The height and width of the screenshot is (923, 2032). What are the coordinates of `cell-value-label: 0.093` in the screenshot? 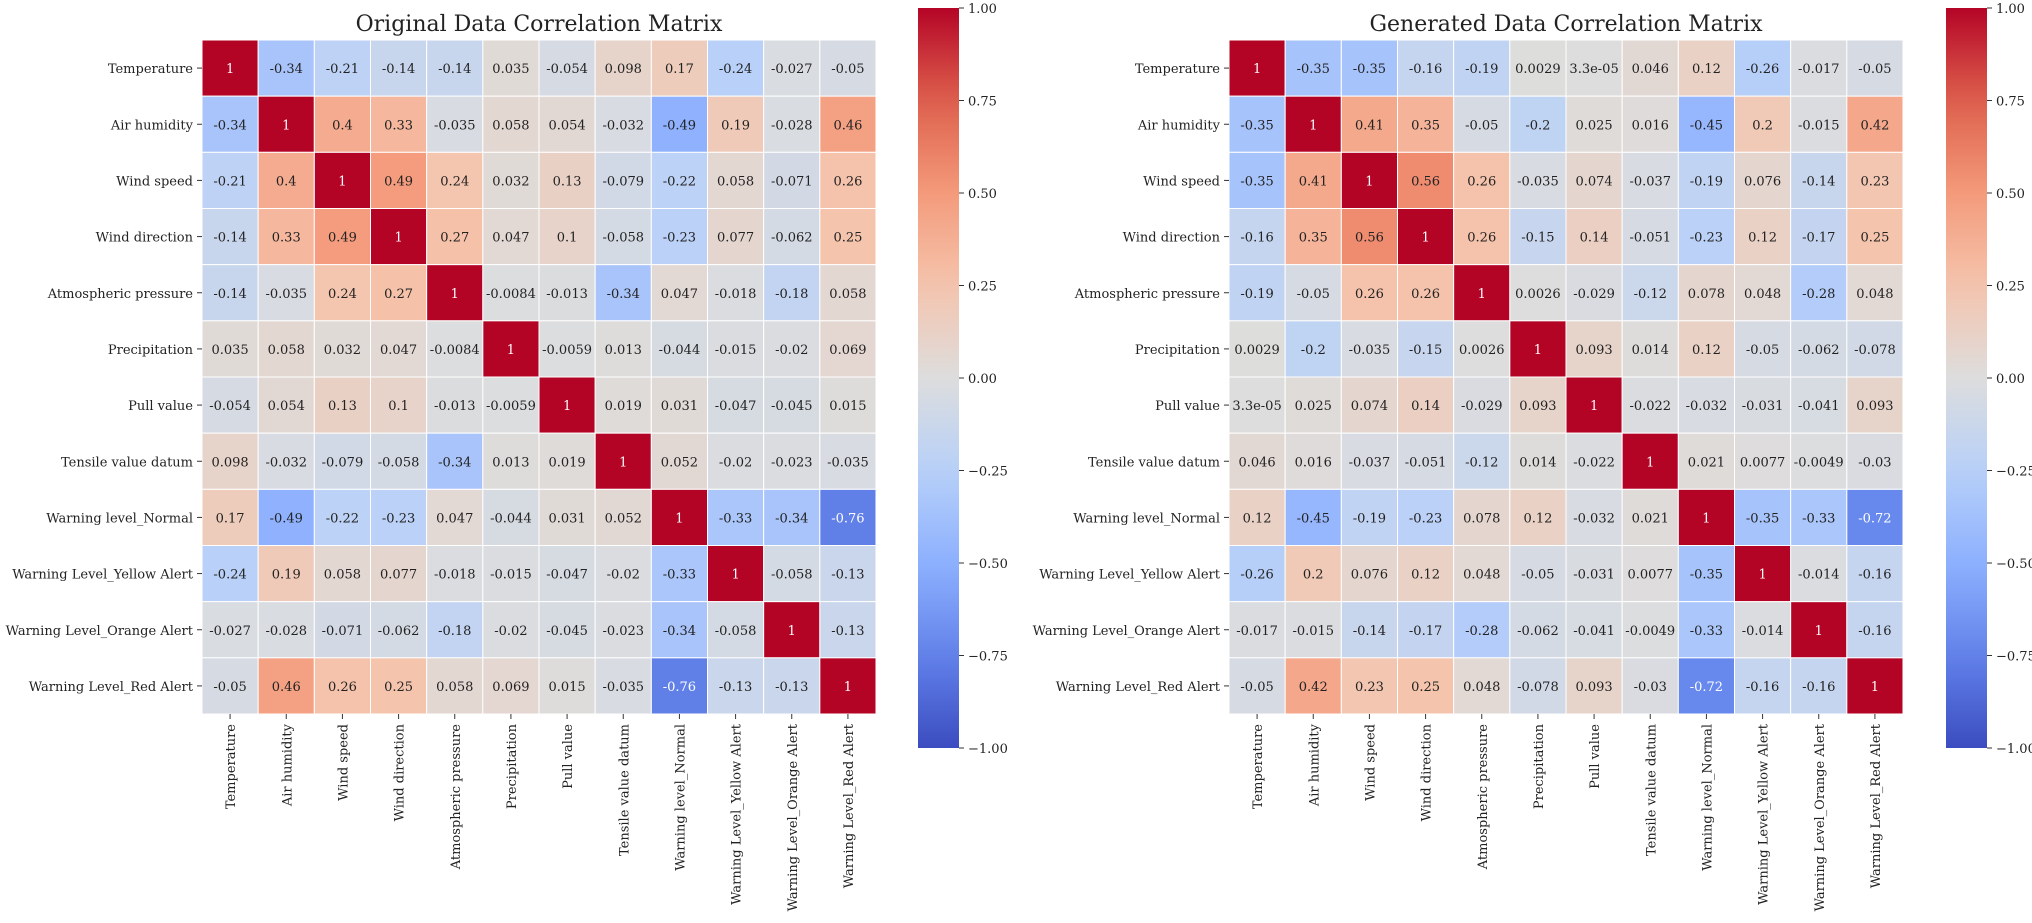 It's located at (1874, 406).